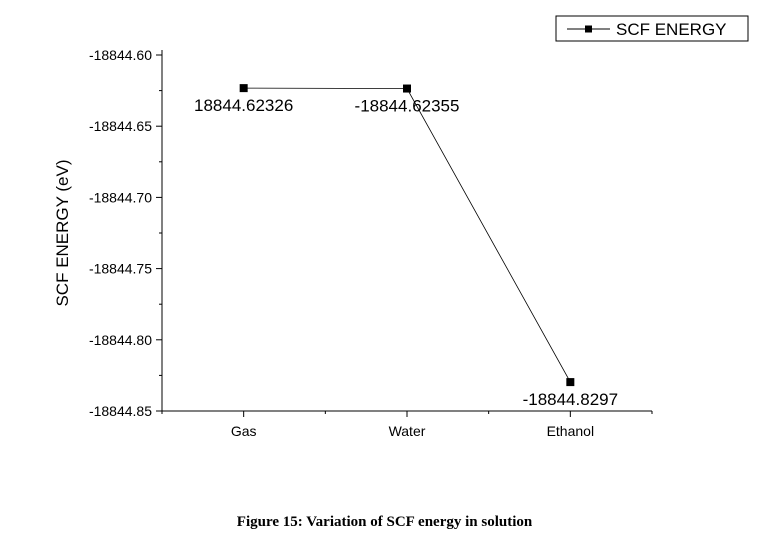  What do you see at coordinates (244, 431) in the screenshot?
I see `x-tick-label: Gas` at bounding box center [244, 431].